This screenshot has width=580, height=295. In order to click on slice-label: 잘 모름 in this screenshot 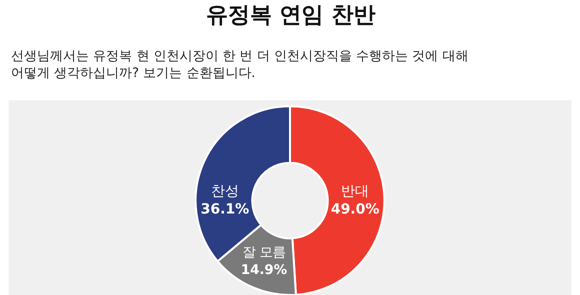, I will do `click(264, 252)`.